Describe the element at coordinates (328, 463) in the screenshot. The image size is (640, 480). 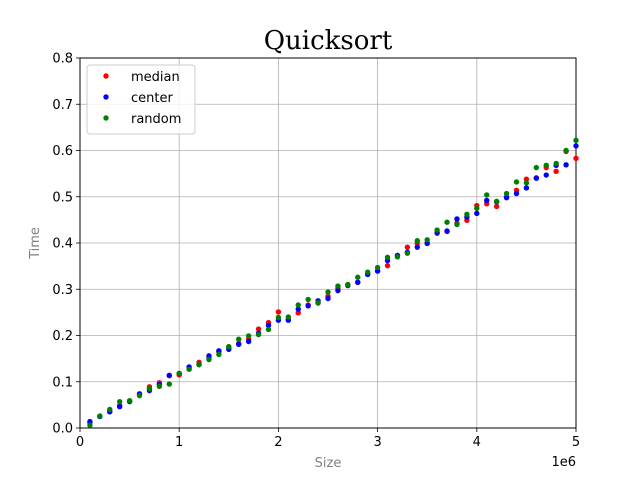
I see `x-axis-title: Size` at that location.